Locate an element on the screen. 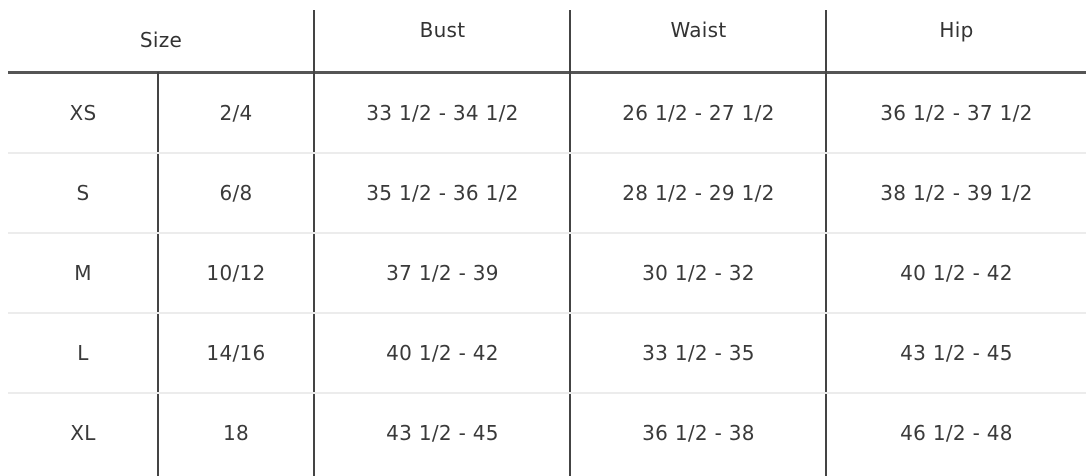 The width and height of the screenshot is (1086, 476). cell-bust: 43 1/2 - 45 is located at coordinates (442, 433).